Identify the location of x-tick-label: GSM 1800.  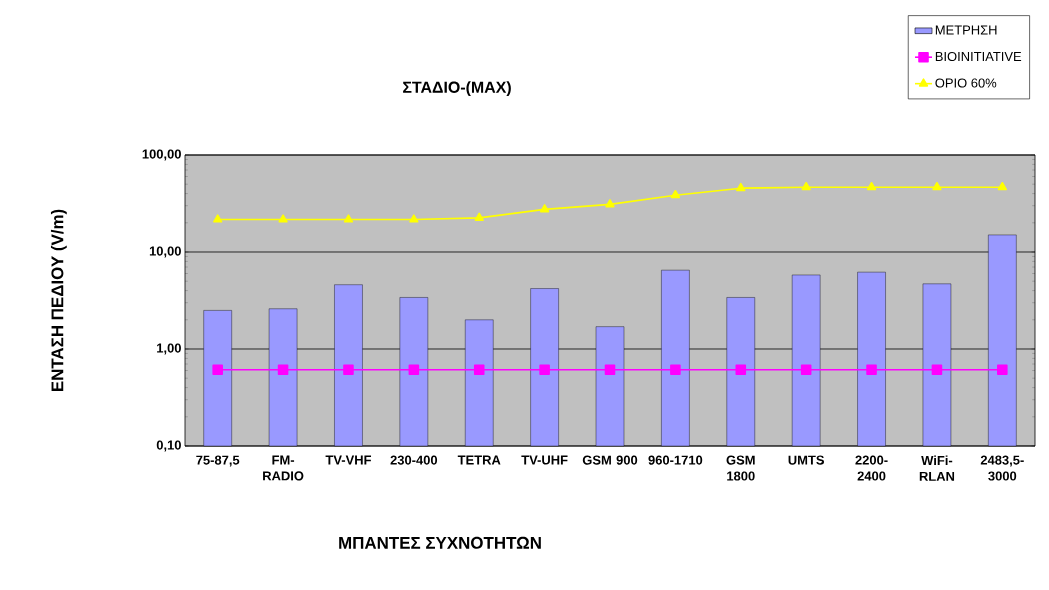
(740, 468).